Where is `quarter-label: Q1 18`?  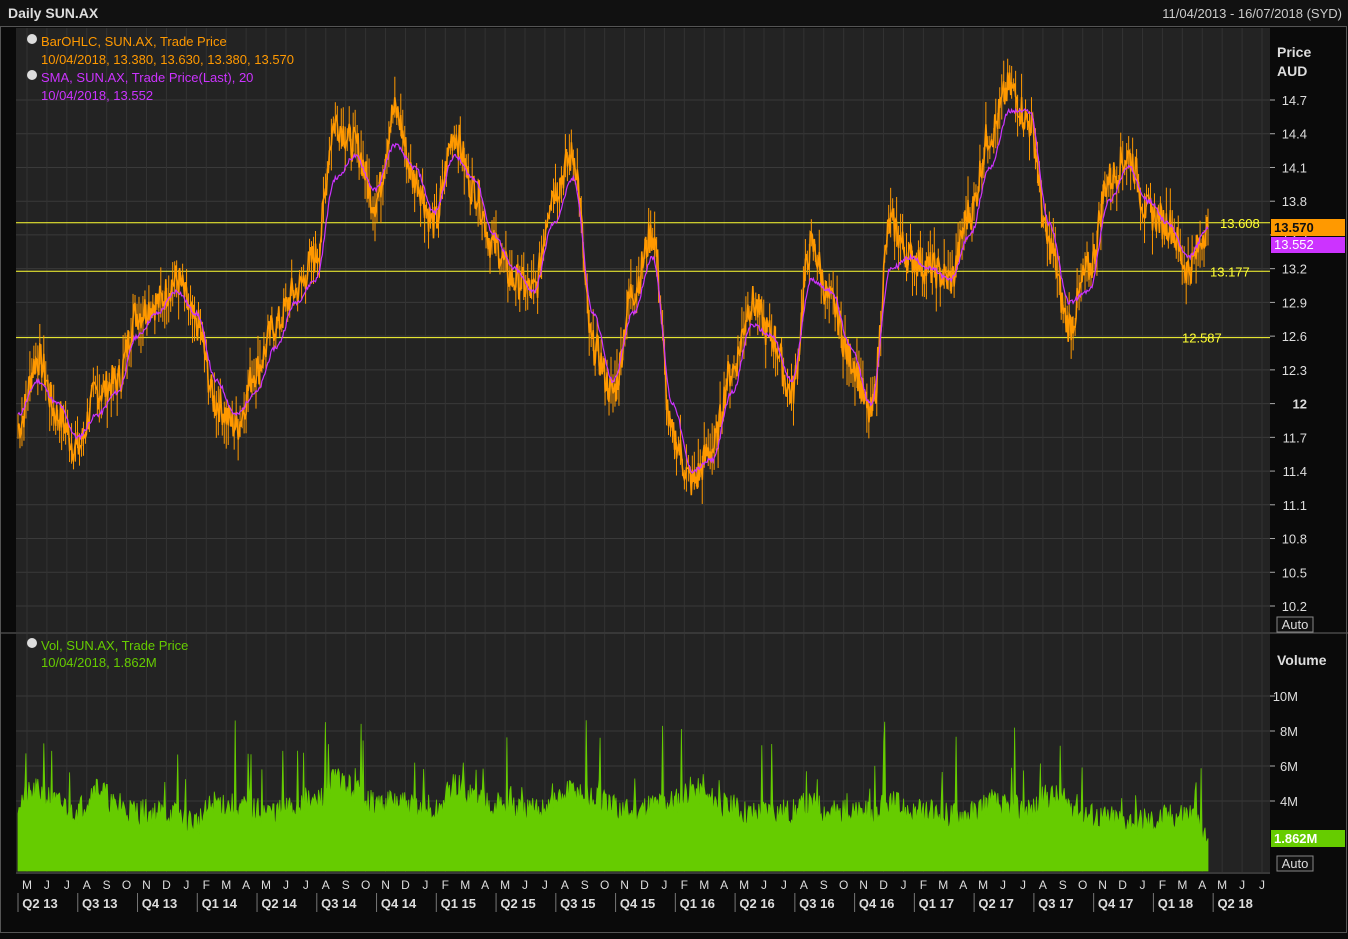
quarter-label: Q1 18 is located at coordinates (1175, 903).